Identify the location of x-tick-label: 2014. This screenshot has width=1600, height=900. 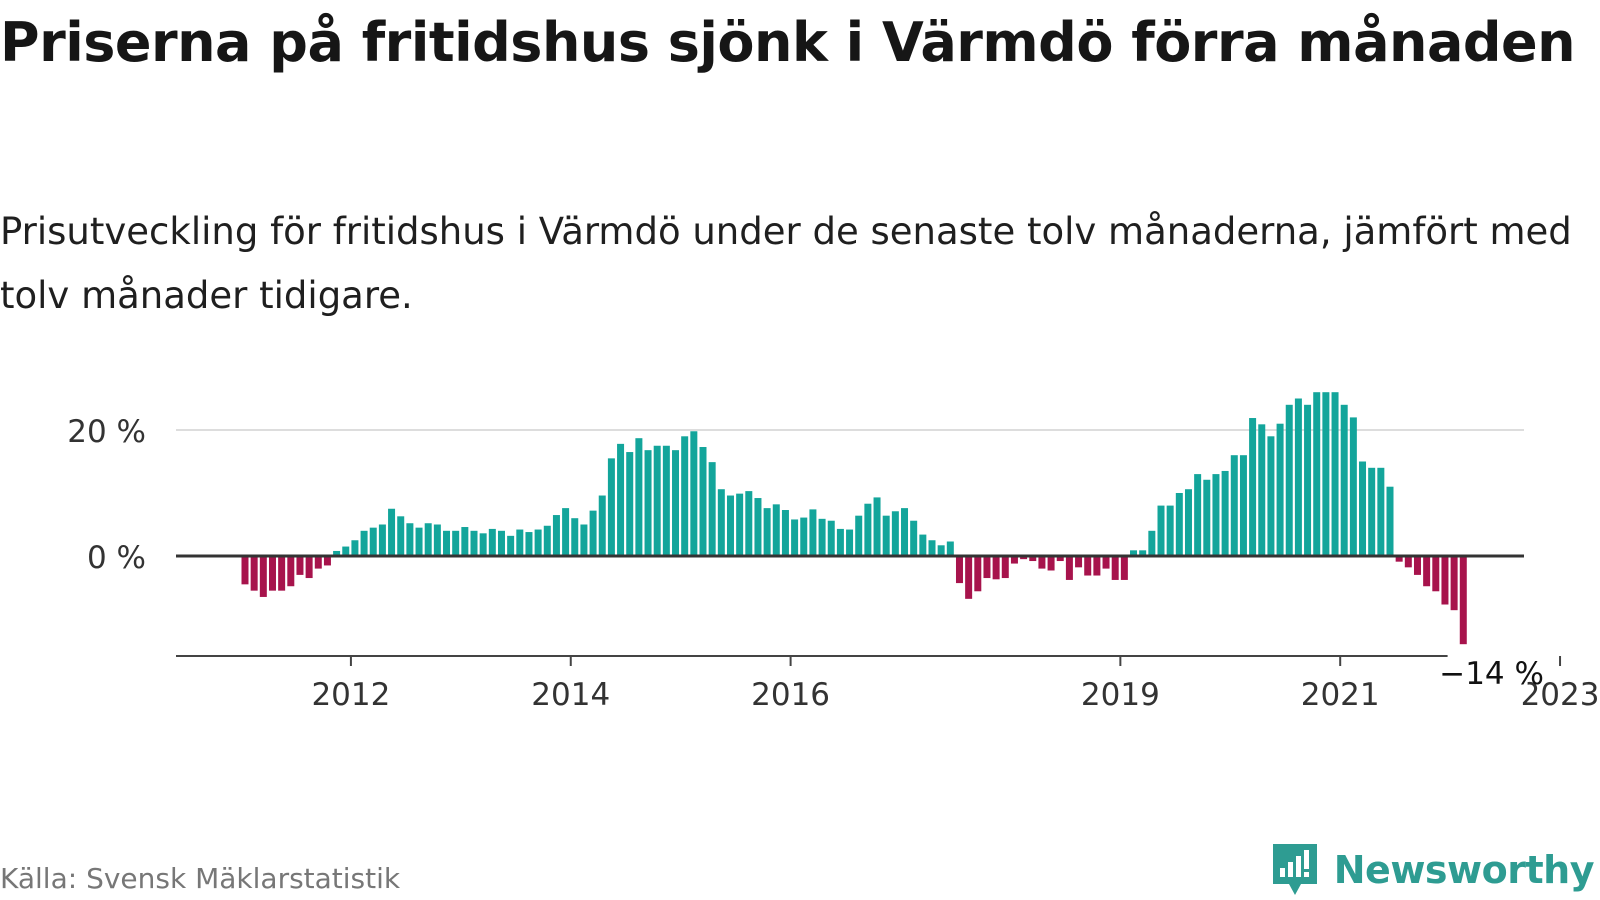
(570, 695).